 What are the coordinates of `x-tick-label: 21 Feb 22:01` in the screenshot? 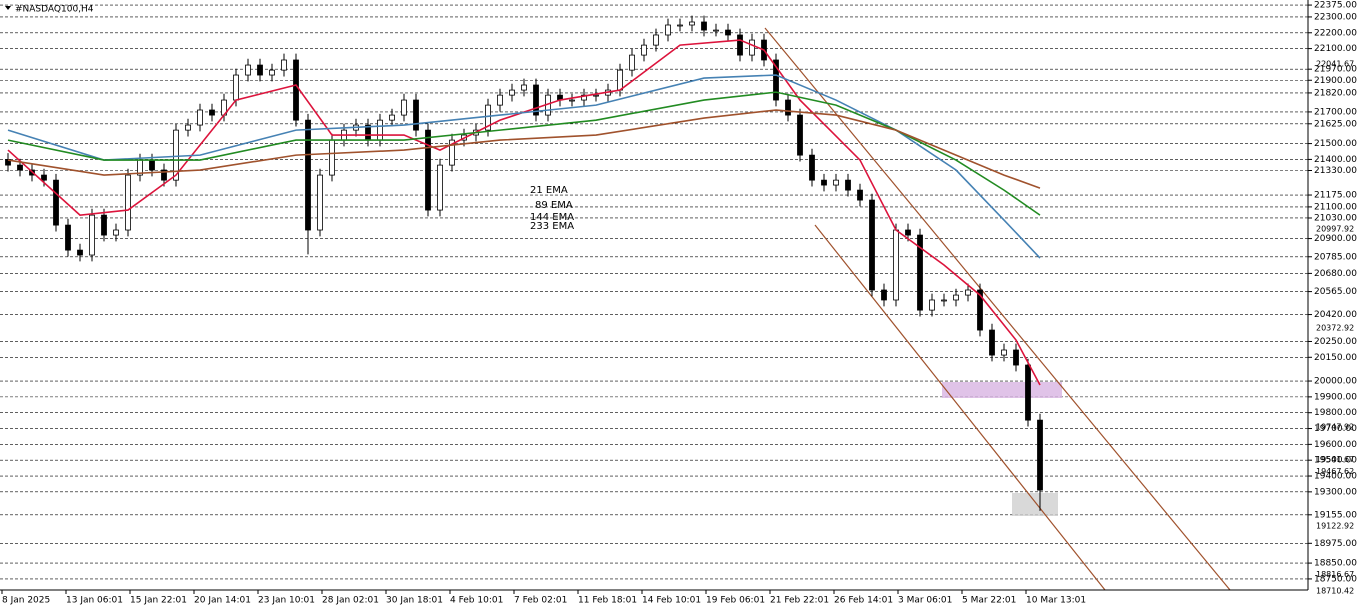 It's located at (799, 601).